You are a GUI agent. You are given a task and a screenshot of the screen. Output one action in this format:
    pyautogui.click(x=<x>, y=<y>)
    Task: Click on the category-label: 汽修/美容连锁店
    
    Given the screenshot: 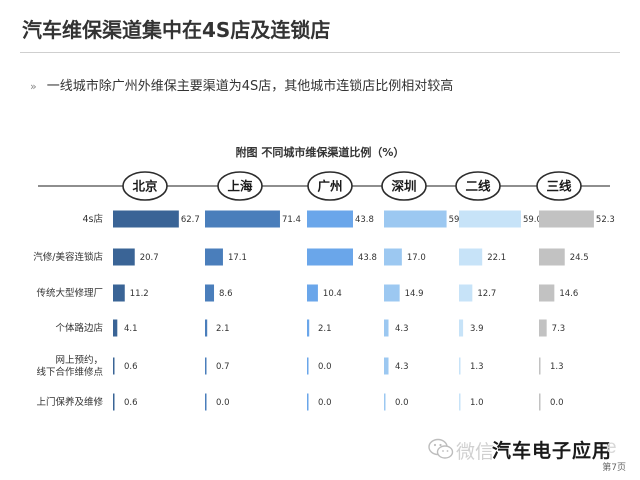 What is the action you would take?
    pyautogui.click(x=68, y=257)
    